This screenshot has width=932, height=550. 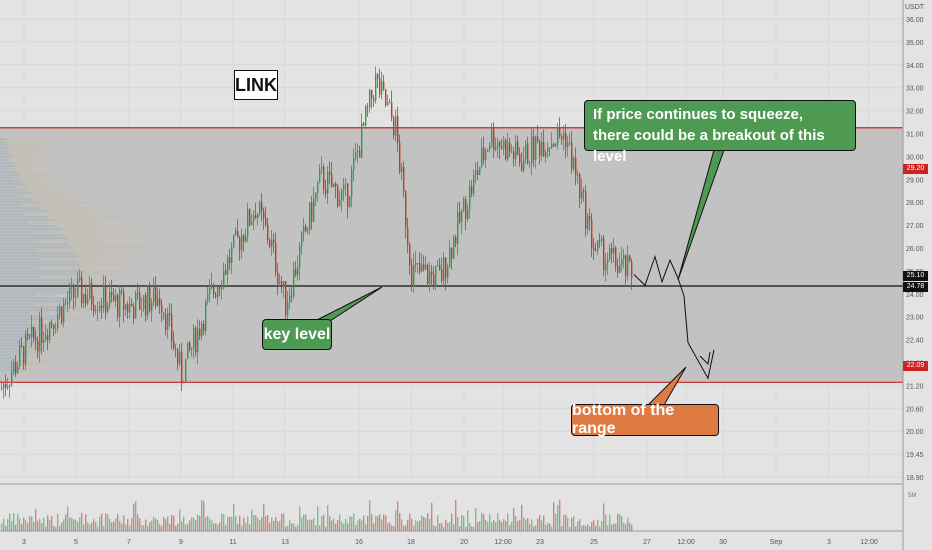 What do you see at coordinates (776, 542) in the screenshot?
I see `time-tick-label: Sep` at bounding box center [776, 542].